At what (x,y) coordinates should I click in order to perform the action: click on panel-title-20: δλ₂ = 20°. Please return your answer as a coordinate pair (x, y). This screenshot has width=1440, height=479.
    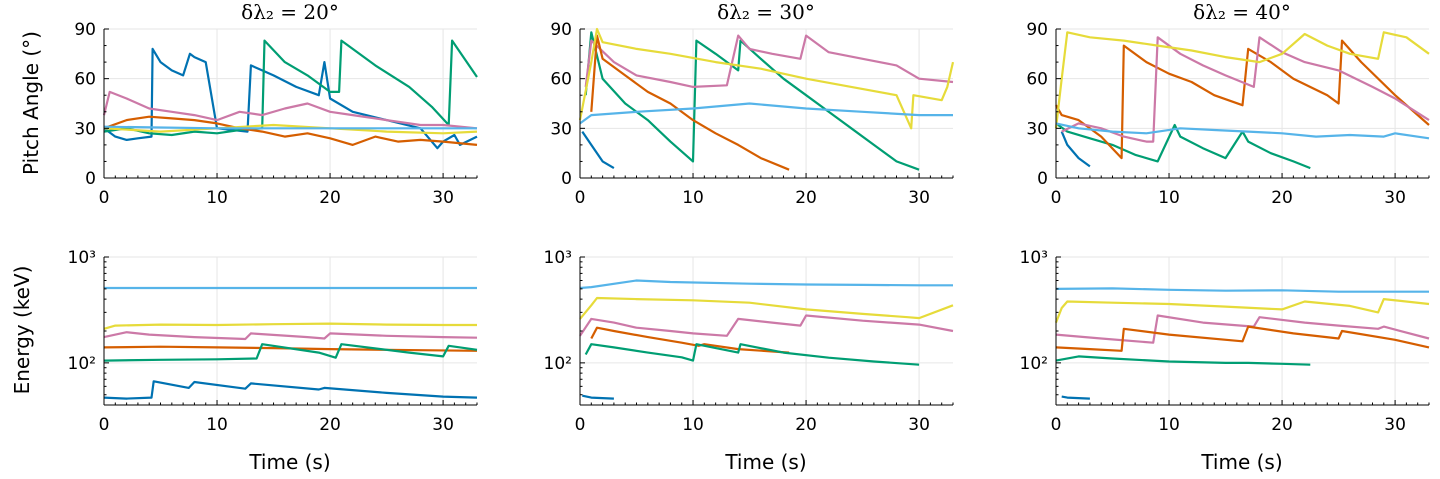
    Looking at the image, I should click on (290, 12).